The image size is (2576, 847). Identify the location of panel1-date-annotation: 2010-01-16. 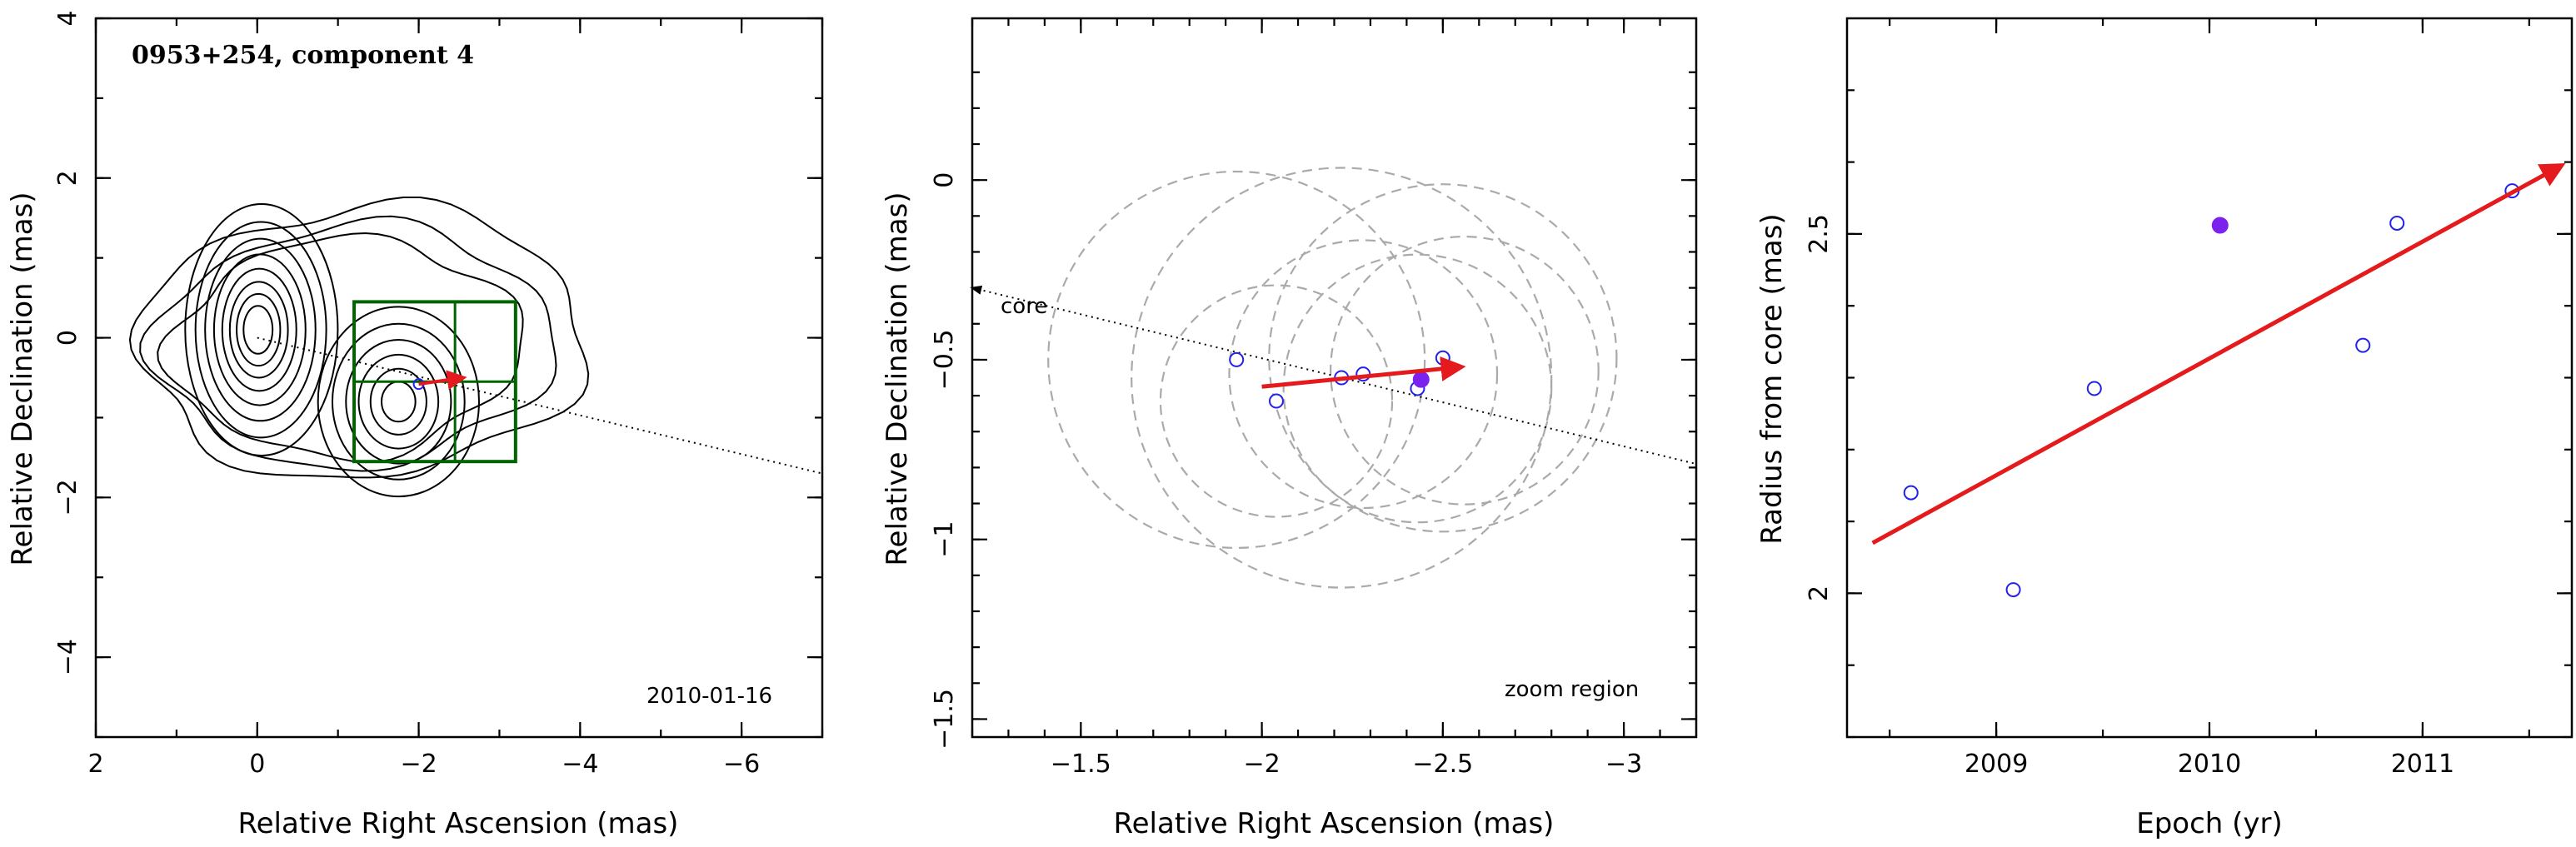
(709, 697).